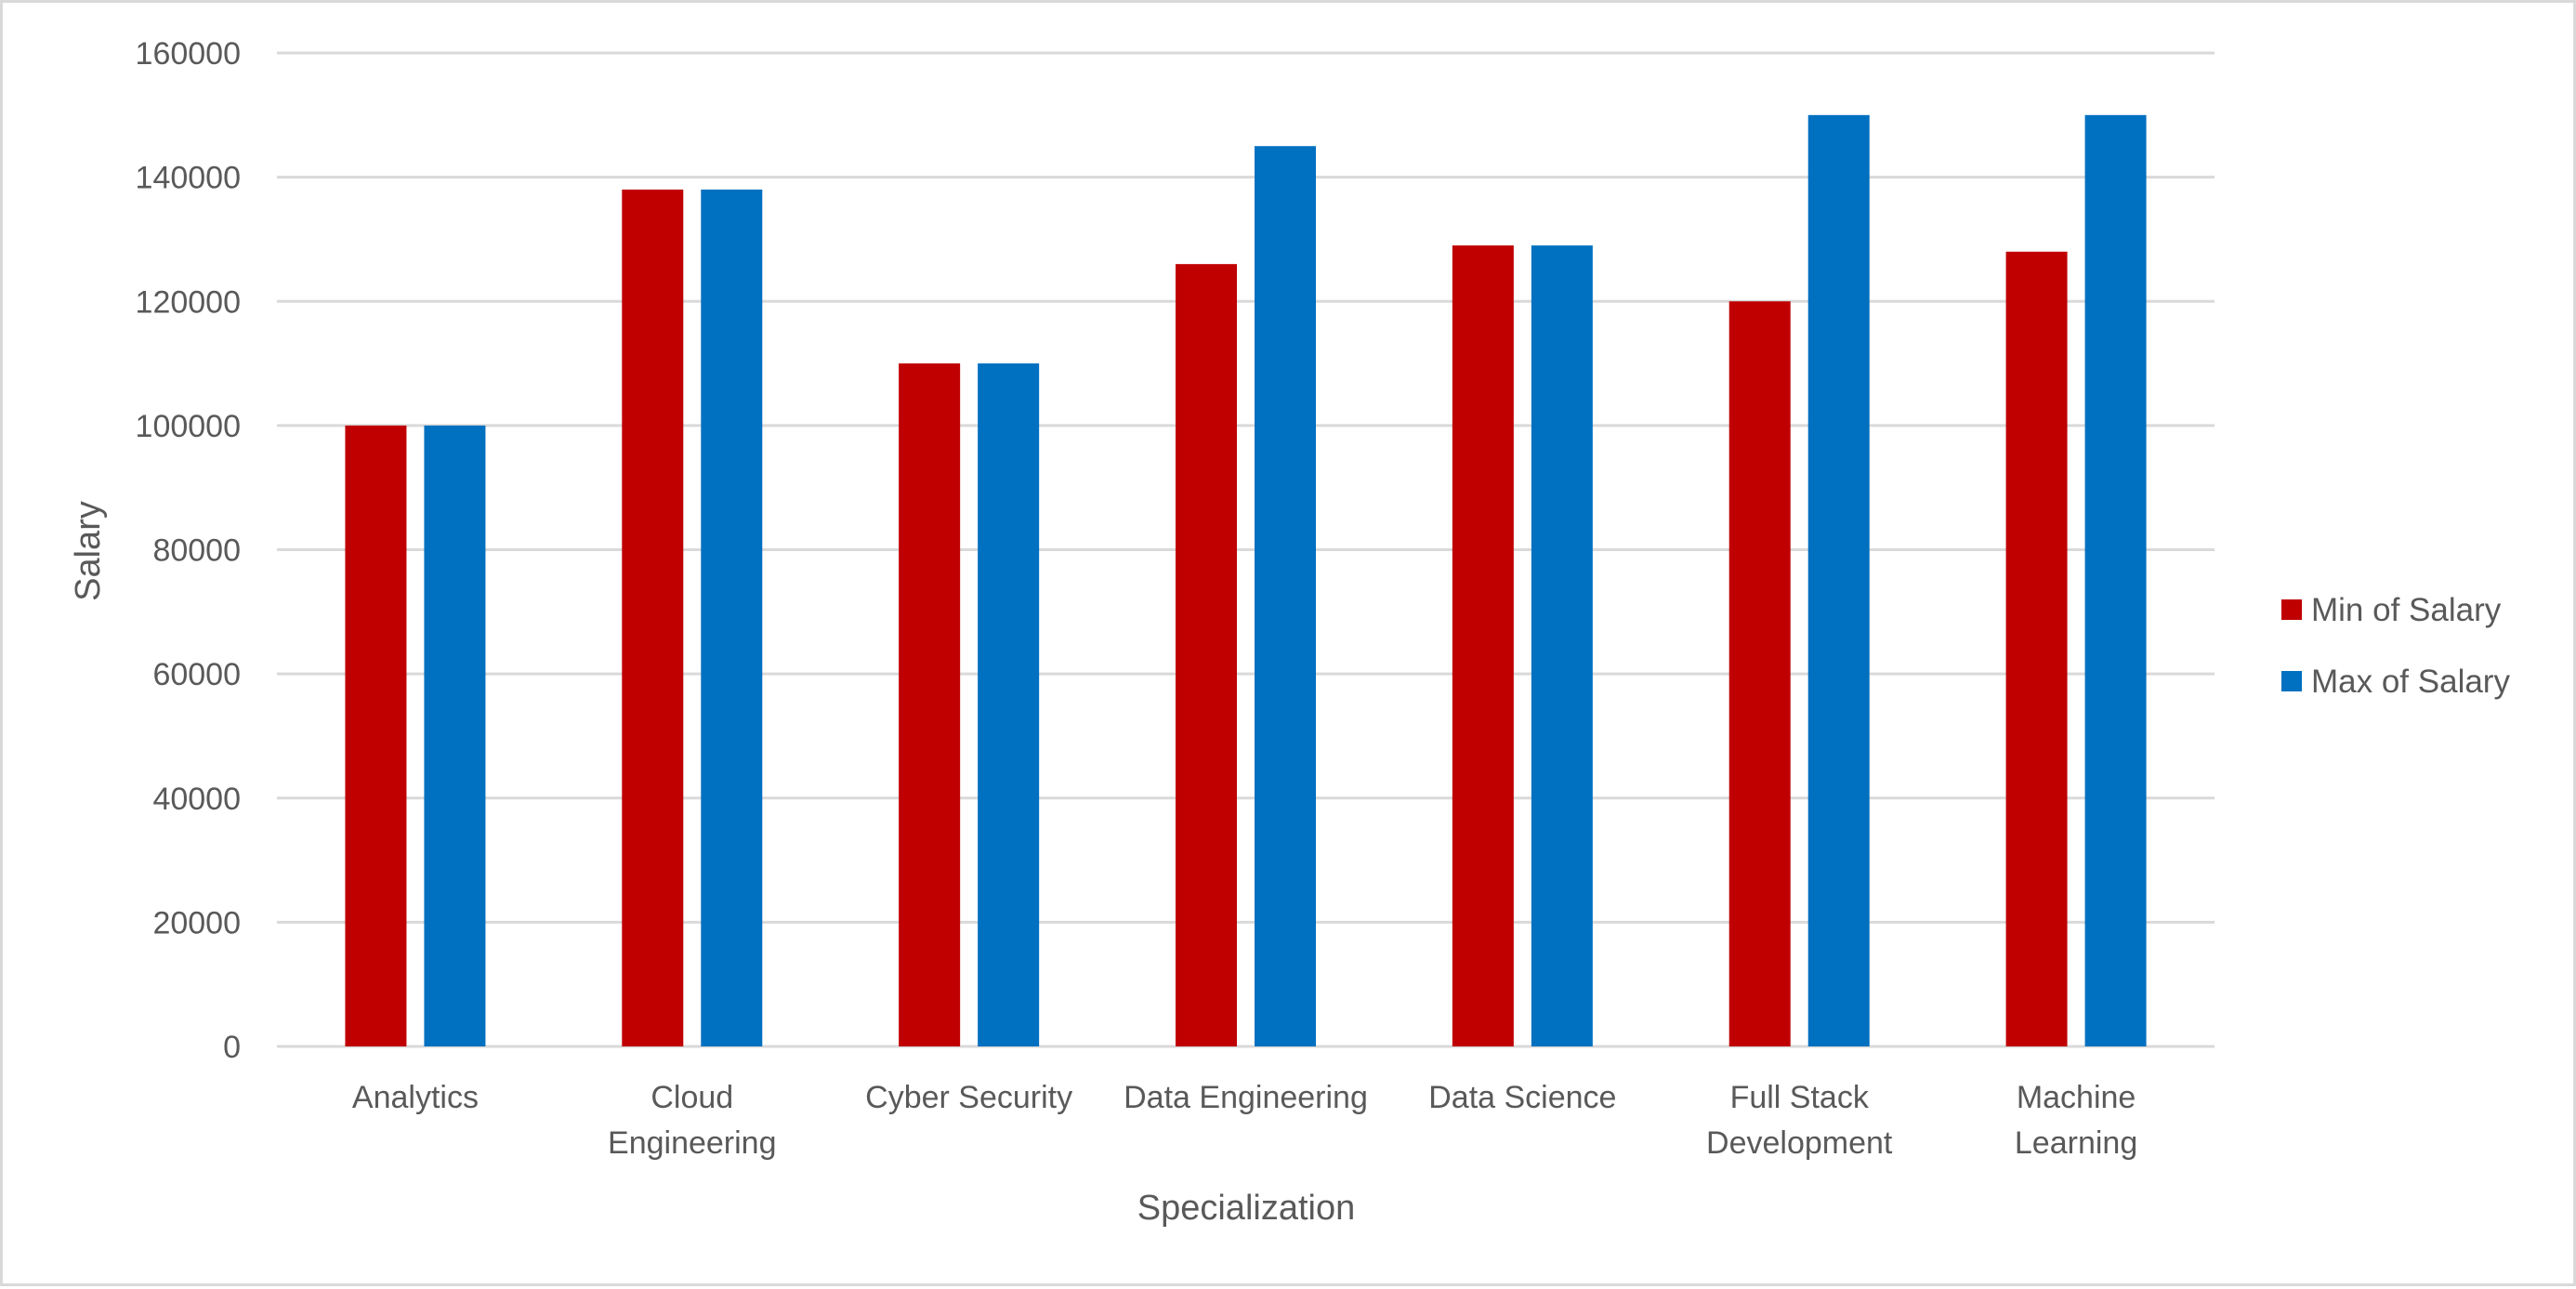 Image resolution: width=2576 pixels, height=1289 pixels. I want to click on x-tick-label: Data Engineering, so click(1246, 1098).